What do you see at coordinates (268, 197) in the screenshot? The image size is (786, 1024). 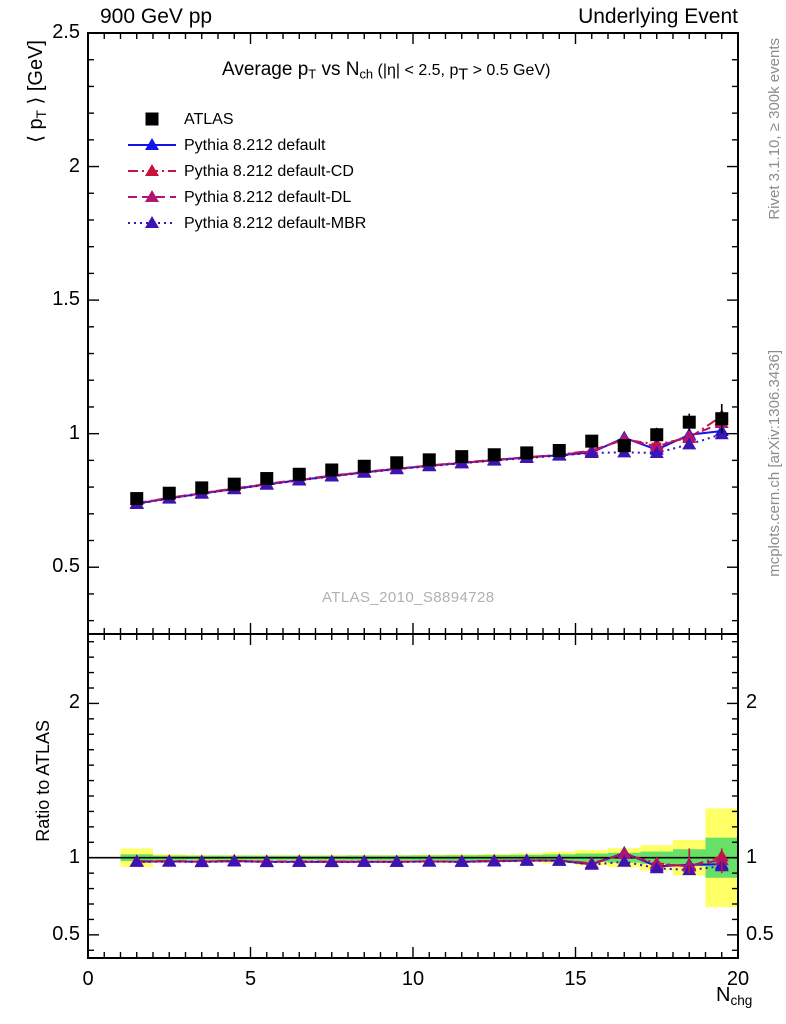 I see `legend-label-3: Pythia 8.212 default-DL` at bounding box center [268, 197].